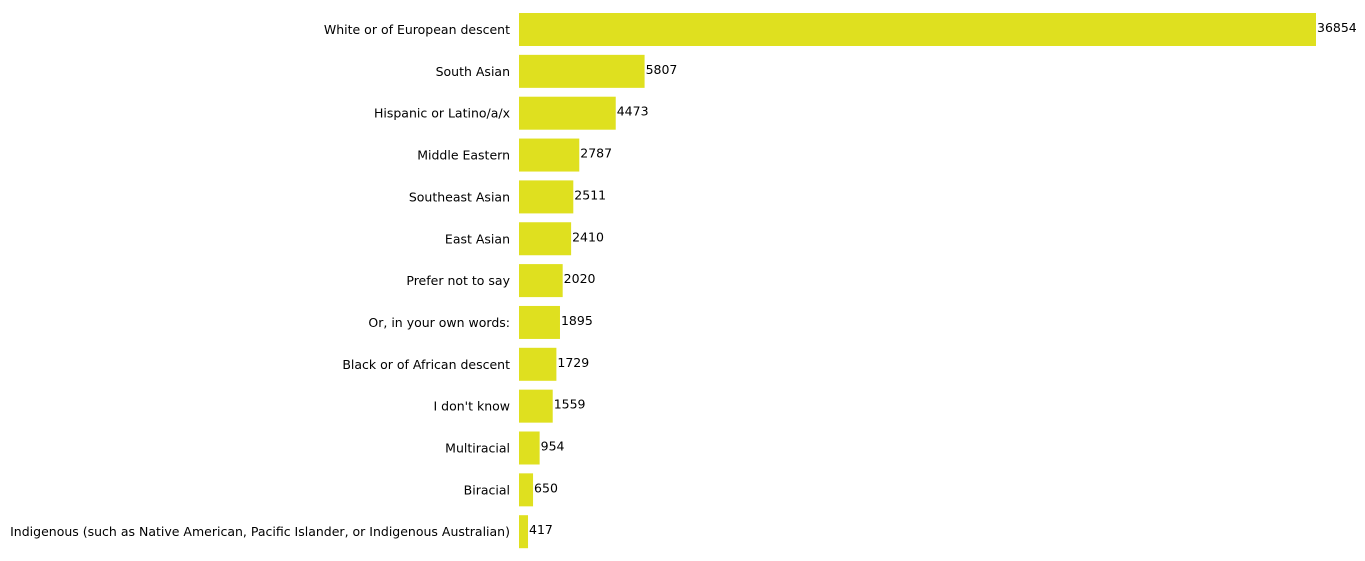 This screenshot has width=1365, height=561. I want to click on category-label: Biracial, so click(487, 489).